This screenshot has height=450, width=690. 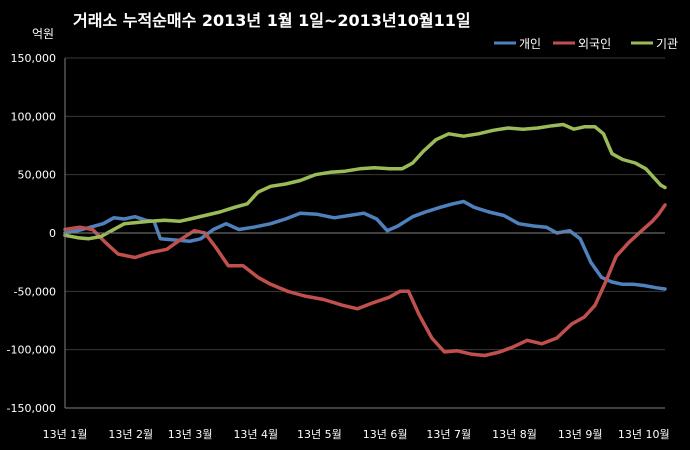 What do you see at coordinates (130, 434) in the screenshot?
I see `x-tick-label: 13년 2월` at bounding box center [130, 434].